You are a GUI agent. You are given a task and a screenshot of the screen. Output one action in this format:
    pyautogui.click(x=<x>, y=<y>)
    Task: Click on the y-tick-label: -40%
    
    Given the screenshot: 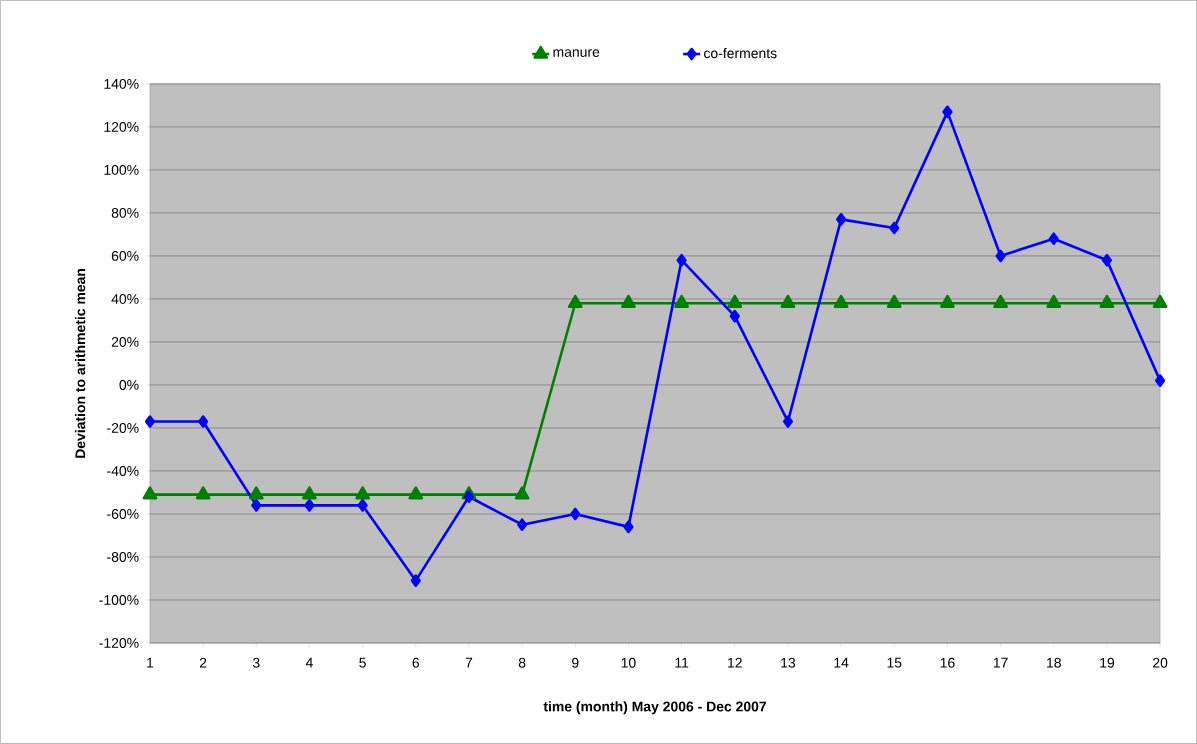 What is the action you would take?
    pyautogui.click(x=123, y=471)
    